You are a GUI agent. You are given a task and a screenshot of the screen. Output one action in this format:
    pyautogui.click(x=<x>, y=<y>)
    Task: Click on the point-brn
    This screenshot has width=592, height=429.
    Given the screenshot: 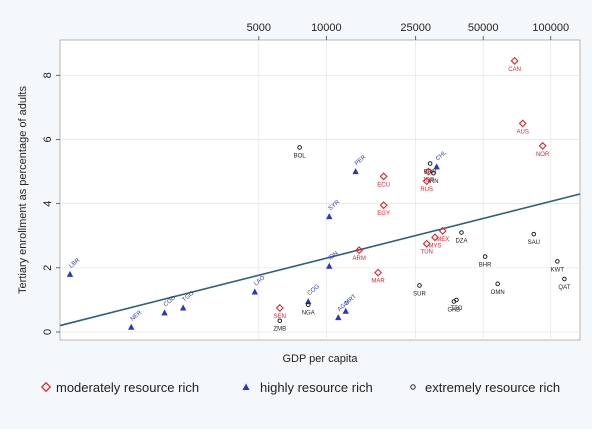 What is the action you would take?
    pyautogui.click(x=430, y=163)
    